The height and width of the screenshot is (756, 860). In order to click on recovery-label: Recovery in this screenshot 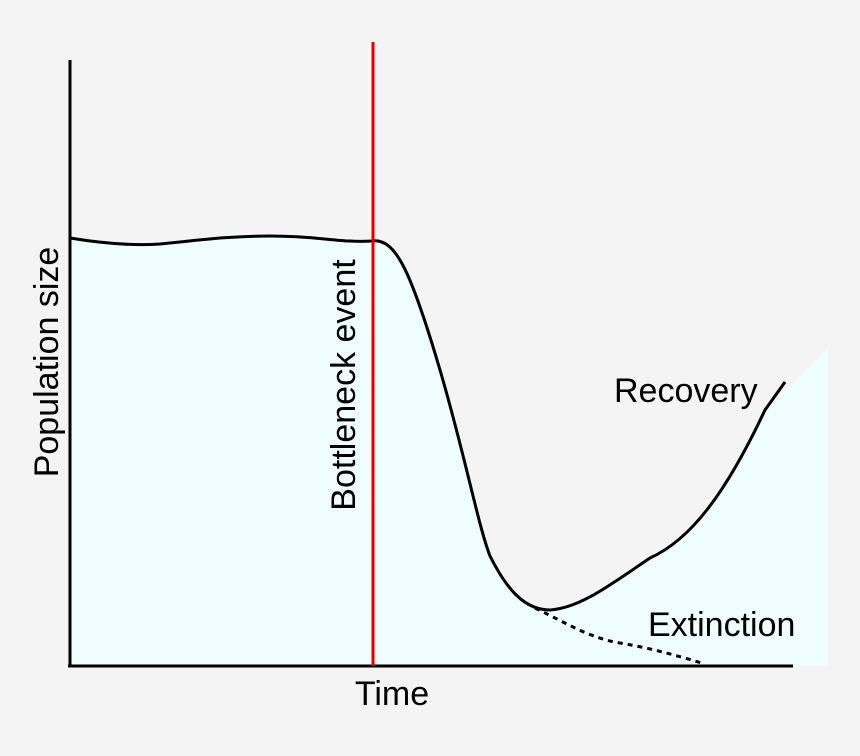, I will do `click(686, 391)`.